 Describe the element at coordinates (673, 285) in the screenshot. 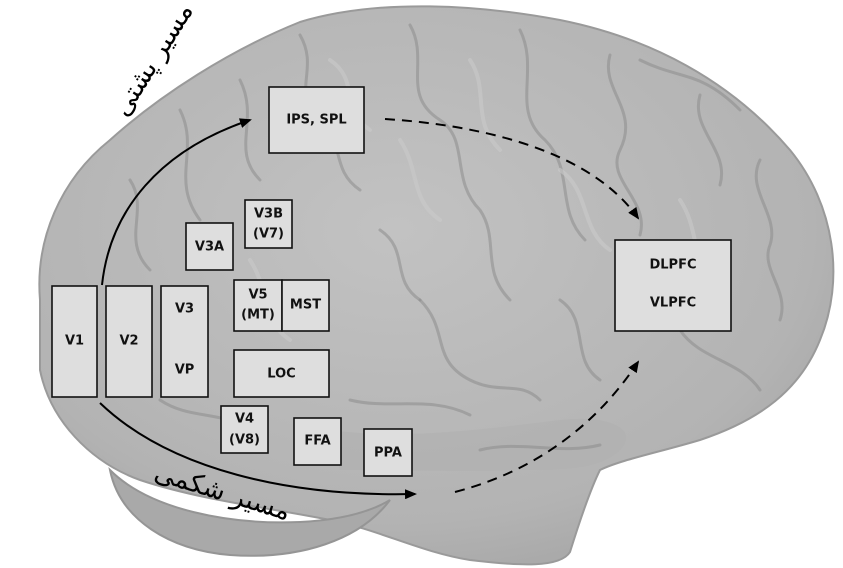

I see `region-pfc: DLPFC VLPFC` at that location.